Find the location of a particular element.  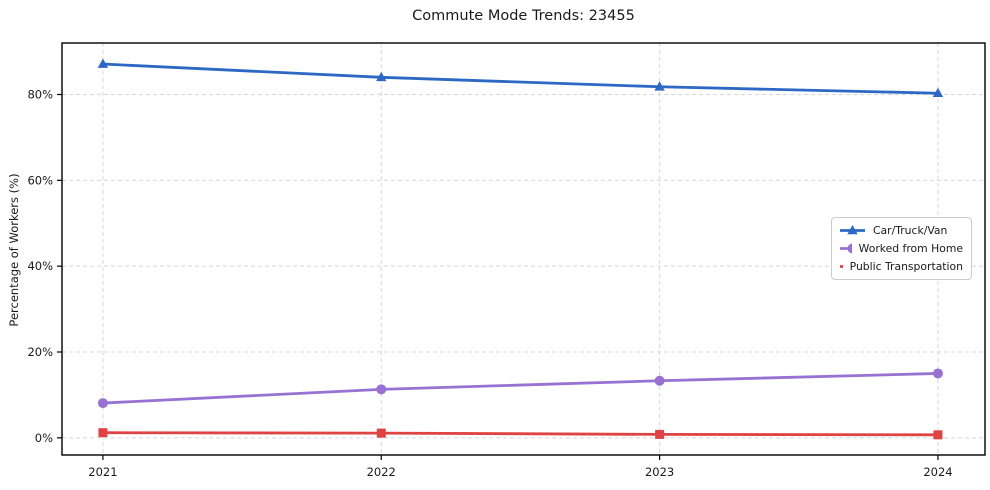

legend-label: Public Transportation is located at coordinates (906, 266).